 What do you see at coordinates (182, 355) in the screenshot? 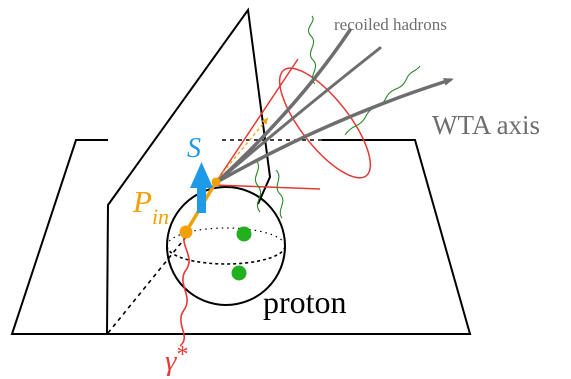
I see `photon-sup: *` at bounding box center [182, 355].